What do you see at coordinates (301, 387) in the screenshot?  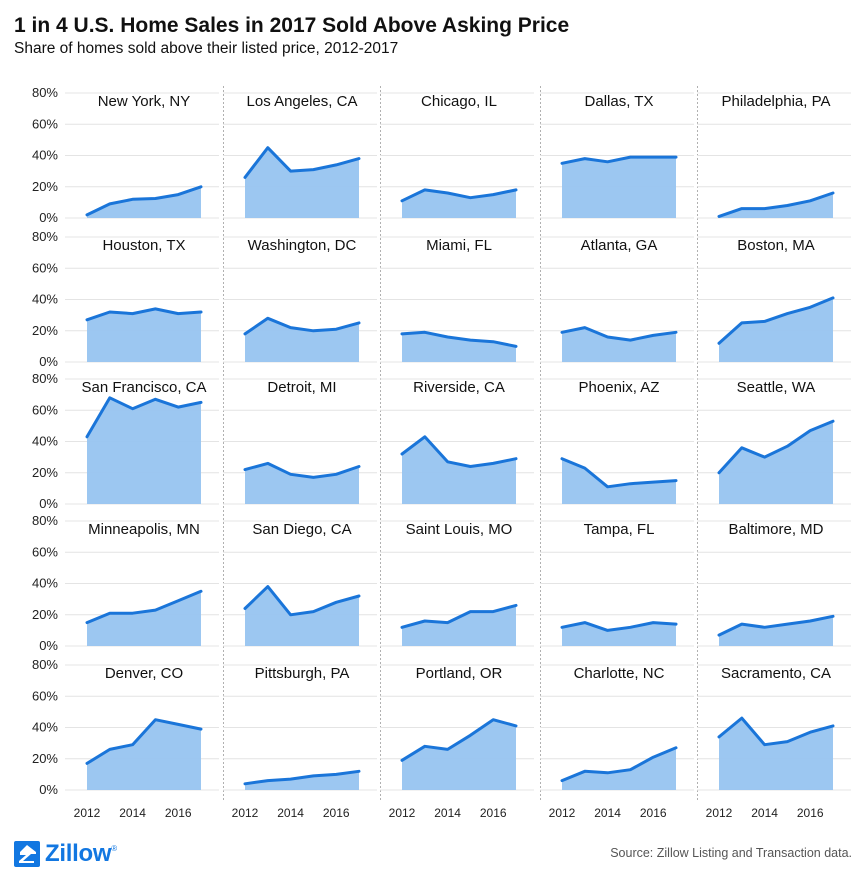 I see `panel-title: Detroit, MI` at bounding box center [301, 387].